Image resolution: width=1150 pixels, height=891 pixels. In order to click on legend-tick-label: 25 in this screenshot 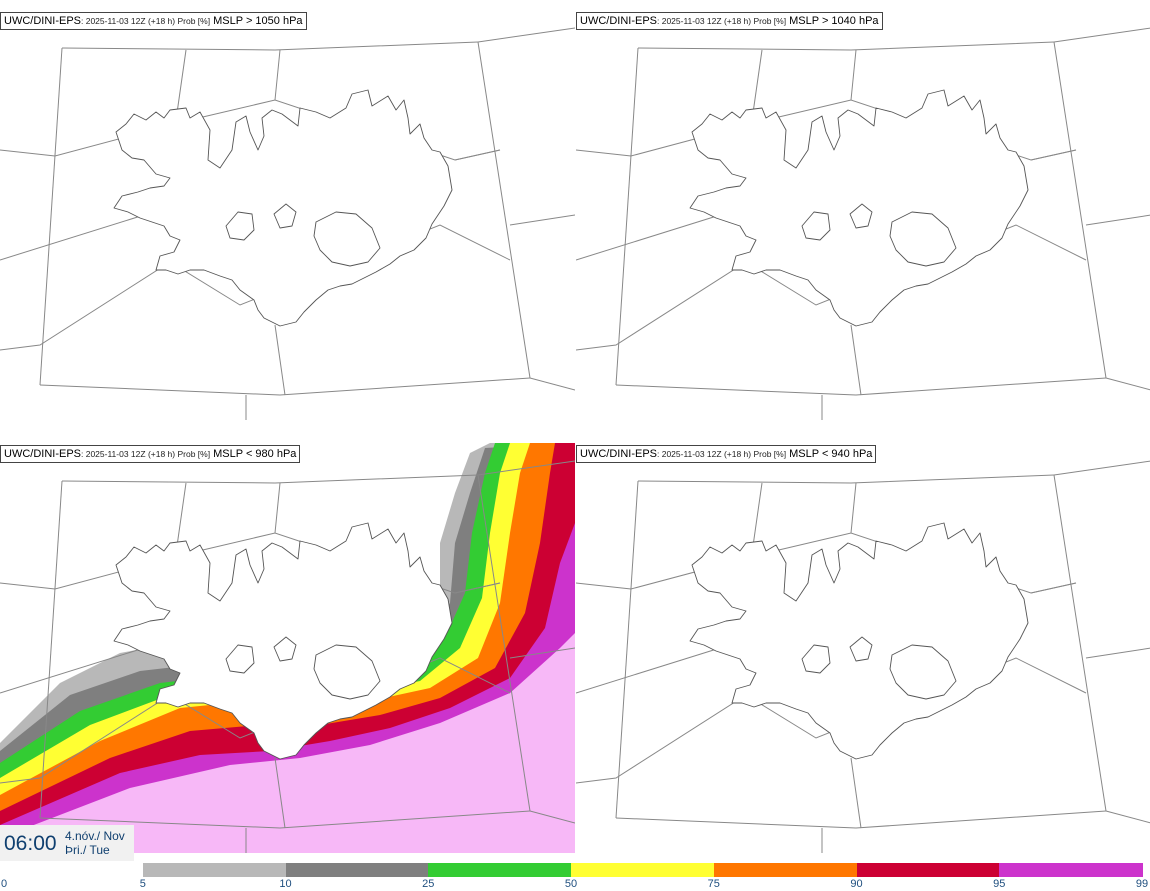, I will do `click(428, 884)`.